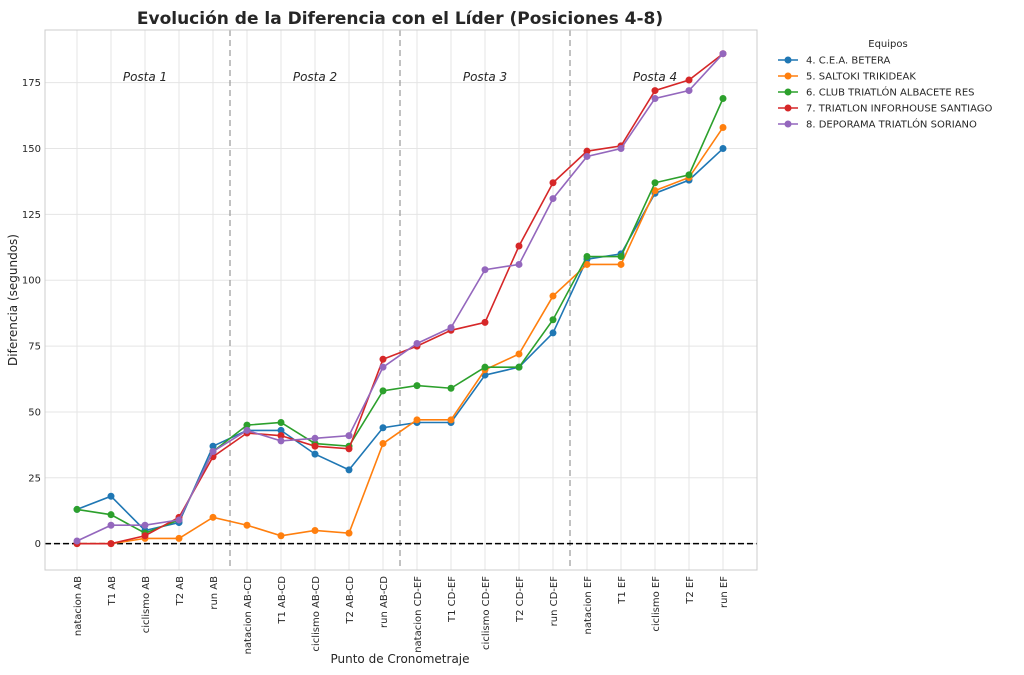 Image resolution: width=1024 pixels, height=675 pixels. Describe the element at coordinates (146, 604) in the screenshot. I see `x-tick-label: ciclismo AB` at that location.